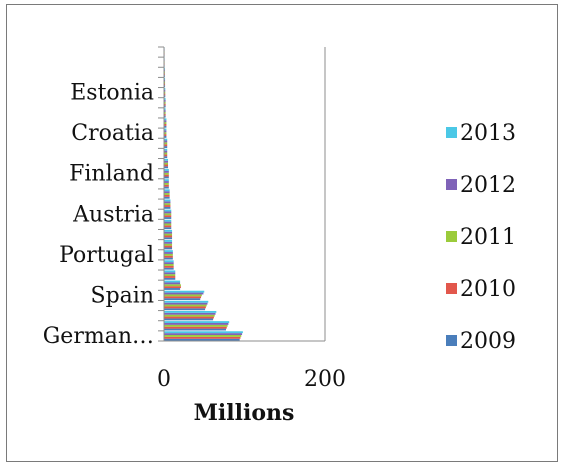  Describe the element at coordinates (111, 174) in the screenshot. I see `y-tick-label-16: Finland` at that location.